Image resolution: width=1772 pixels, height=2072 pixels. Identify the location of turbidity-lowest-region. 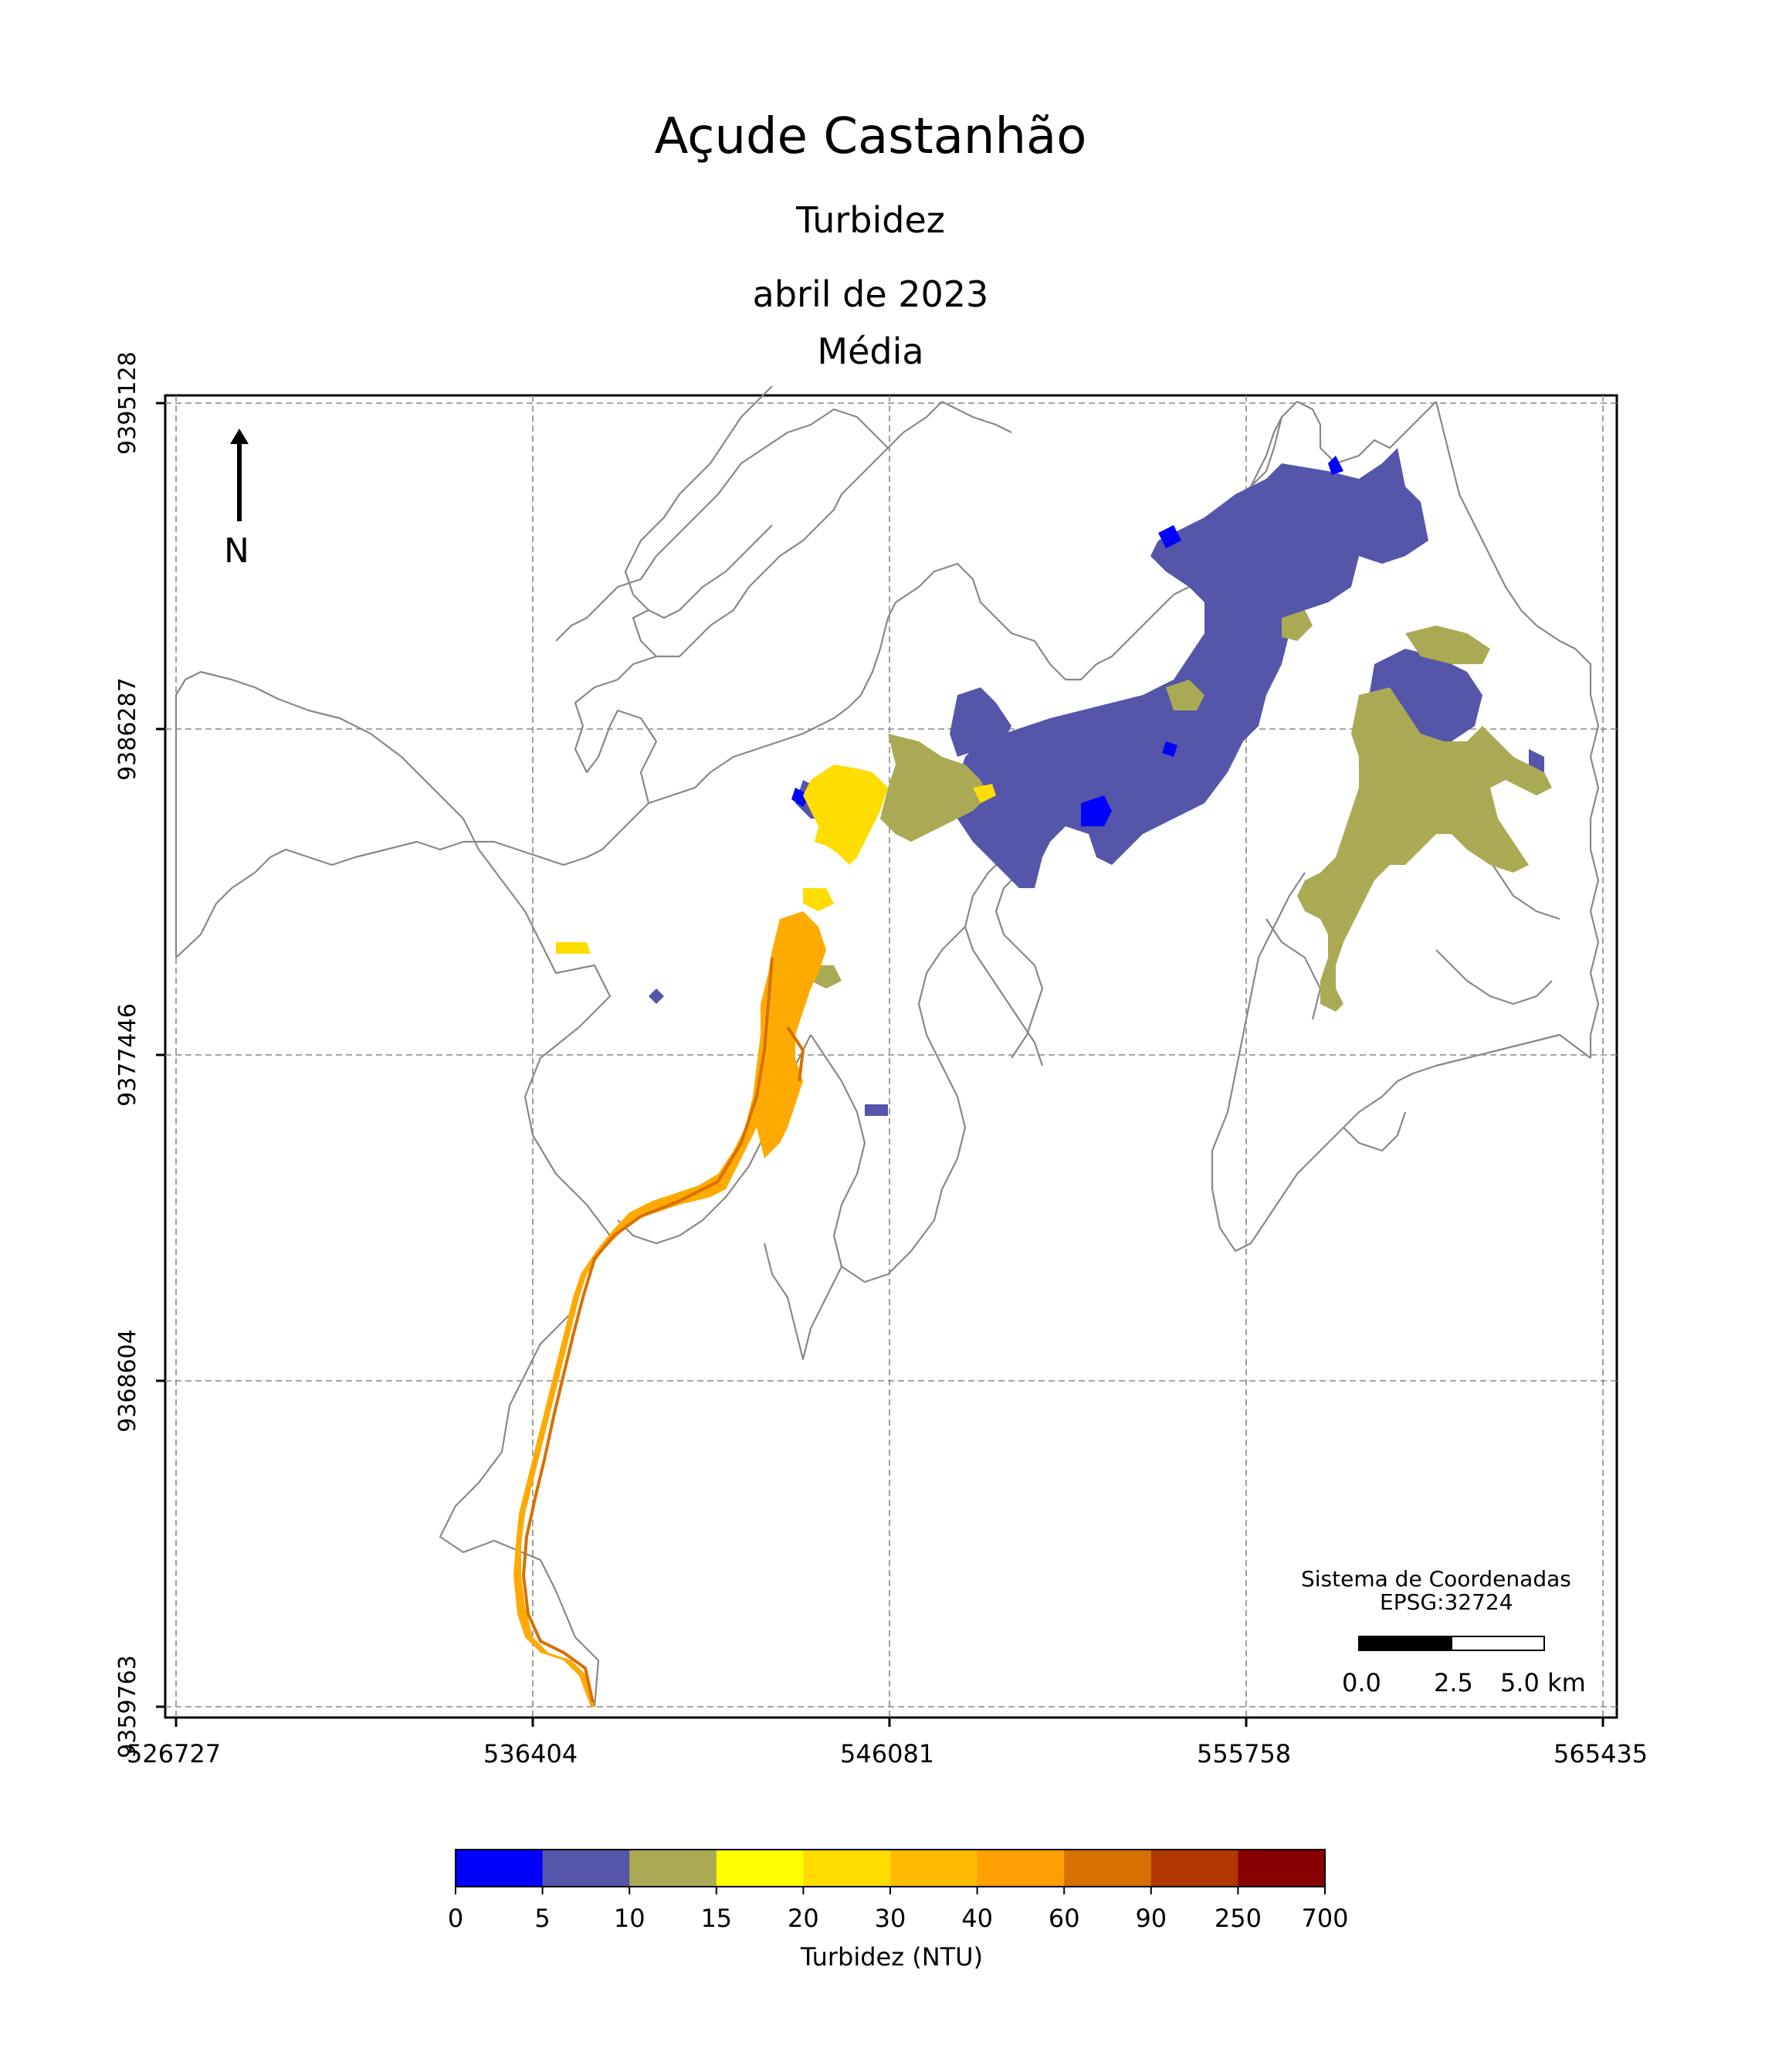
(1067, 641).